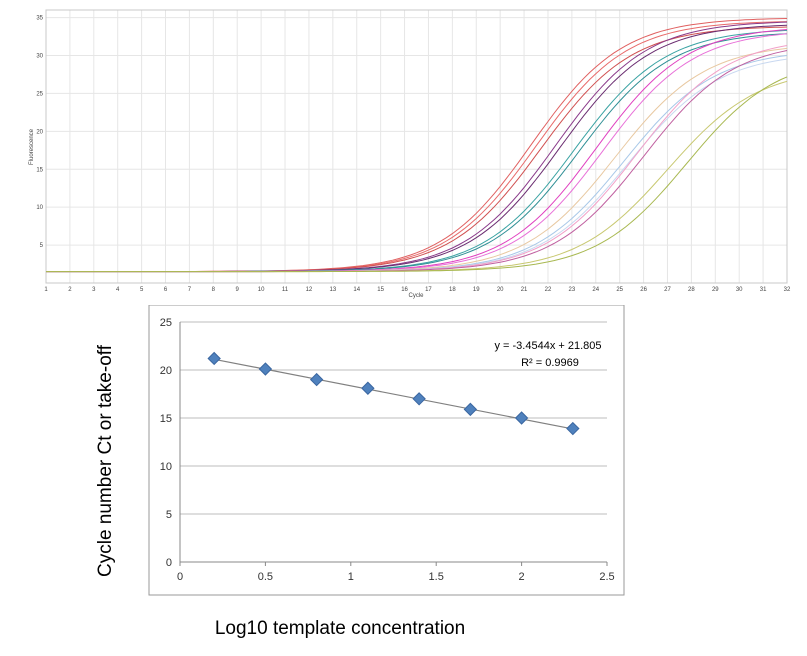 The width and height of the screenshot is (807, 656). What do you see at coordinates (94, 290) in the screenshot?
I see `amp-x-tick: 3` at bounding box center [94, 290].